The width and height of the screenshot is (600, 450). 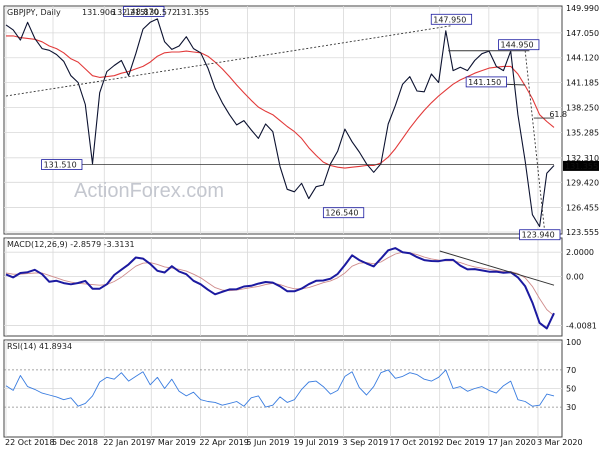 What do you see at coordinates (497, 268) in the screenshot?
I see `macd-trendline` at bounding box center [497, 268].